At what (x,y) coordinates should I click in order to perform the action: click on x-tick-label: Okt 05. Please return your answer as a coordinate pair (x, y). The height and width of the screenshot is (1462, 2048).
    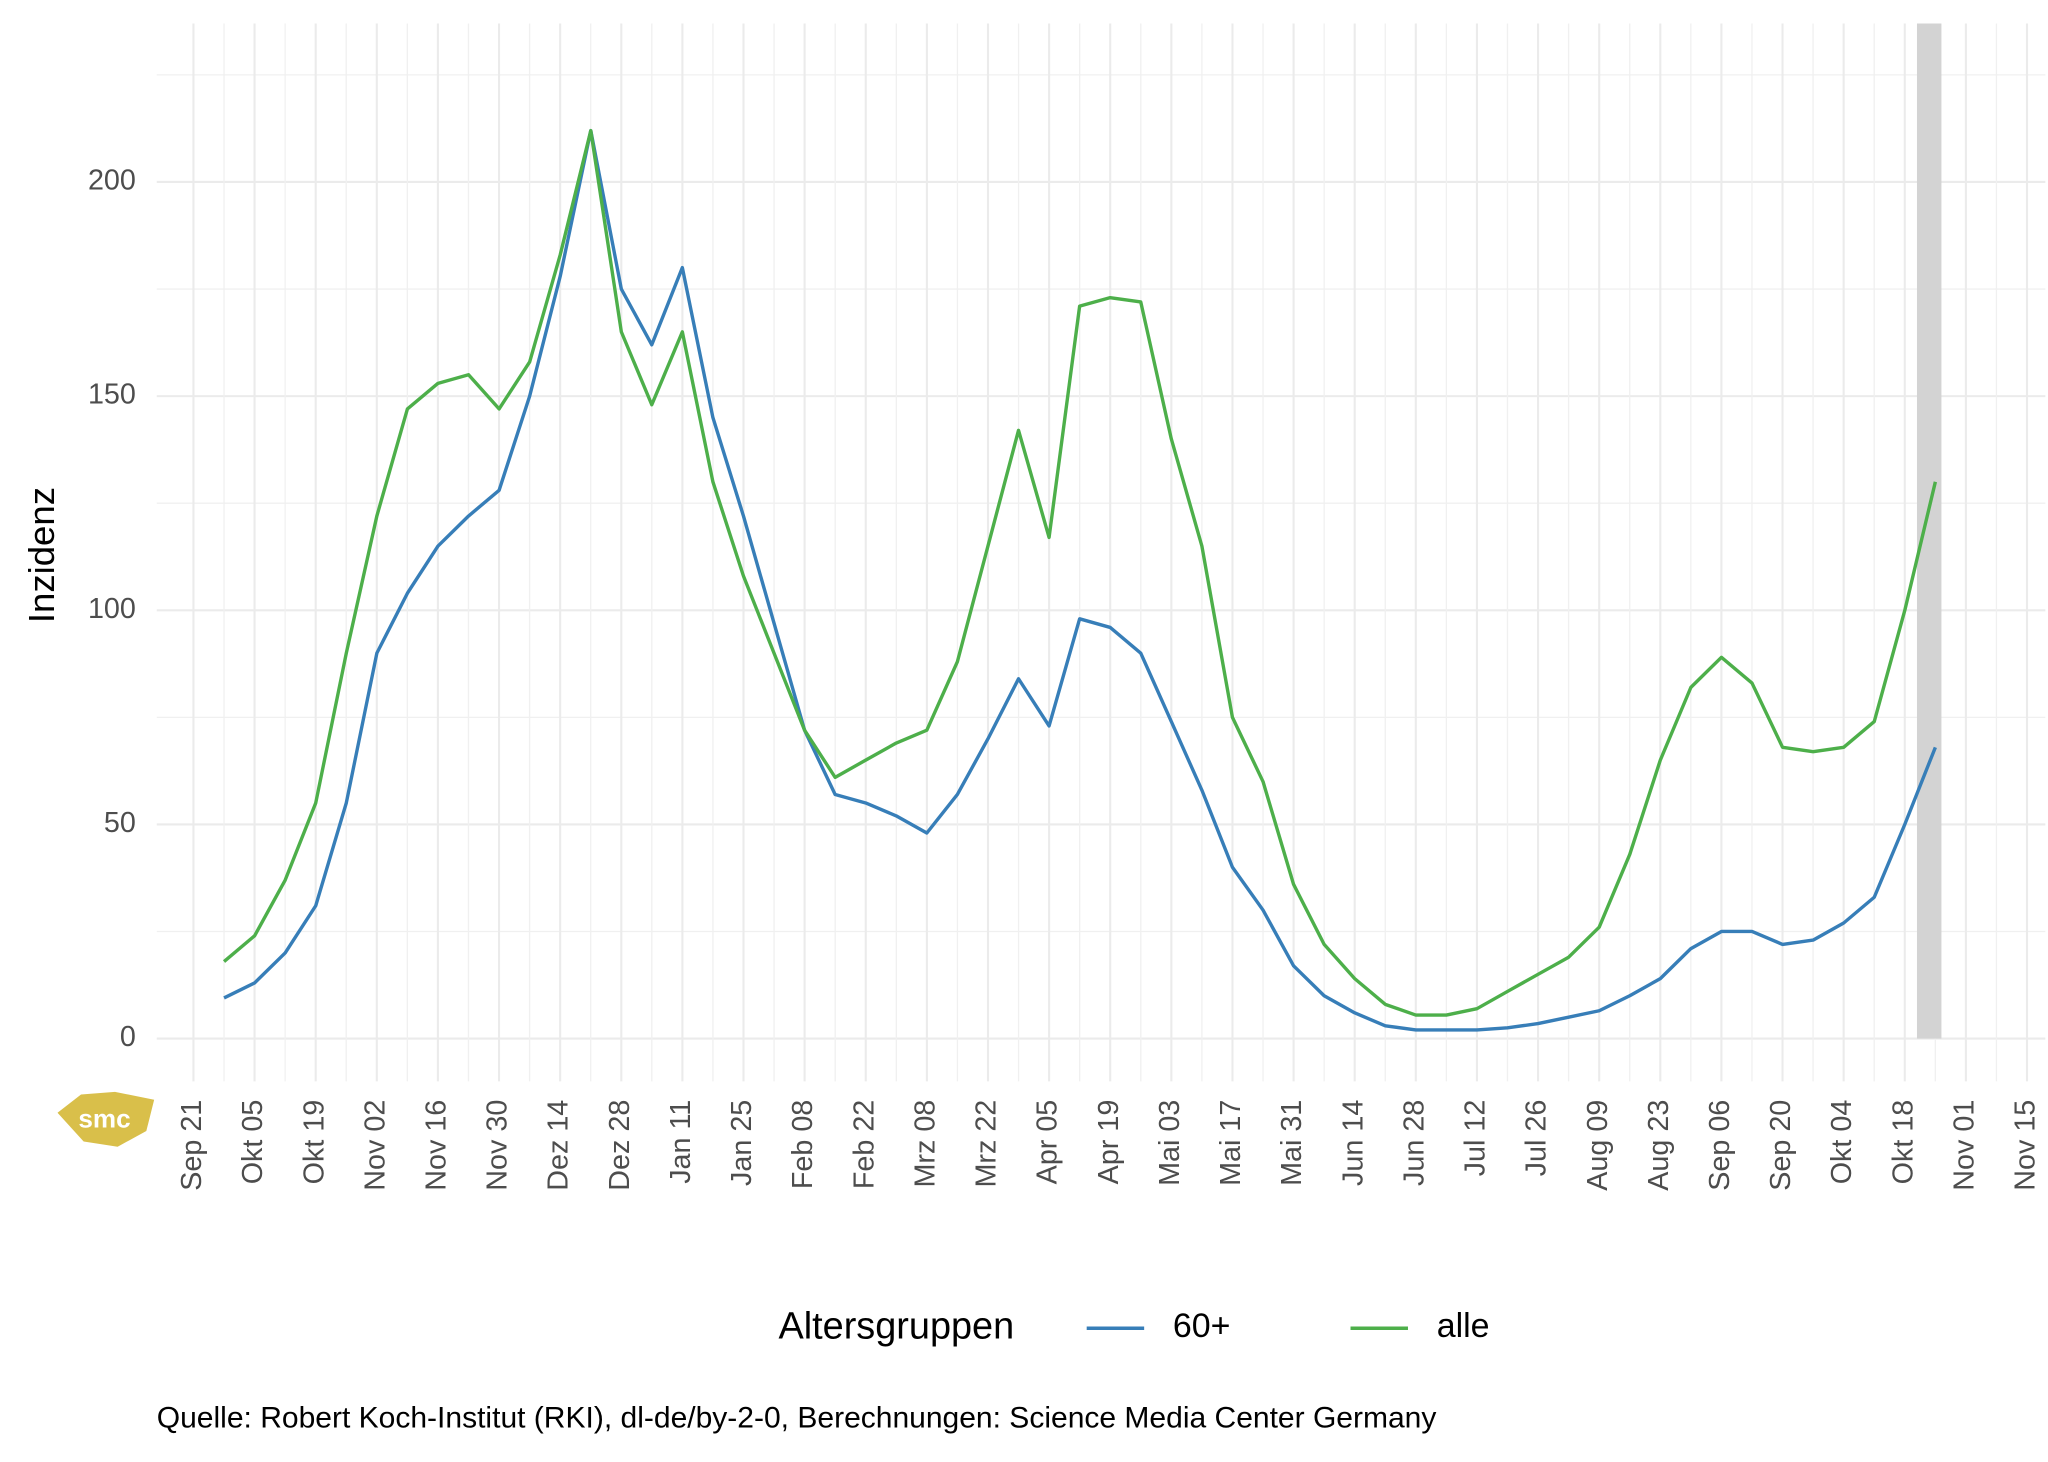
    Looking at the image, I should click on (253, 1142).